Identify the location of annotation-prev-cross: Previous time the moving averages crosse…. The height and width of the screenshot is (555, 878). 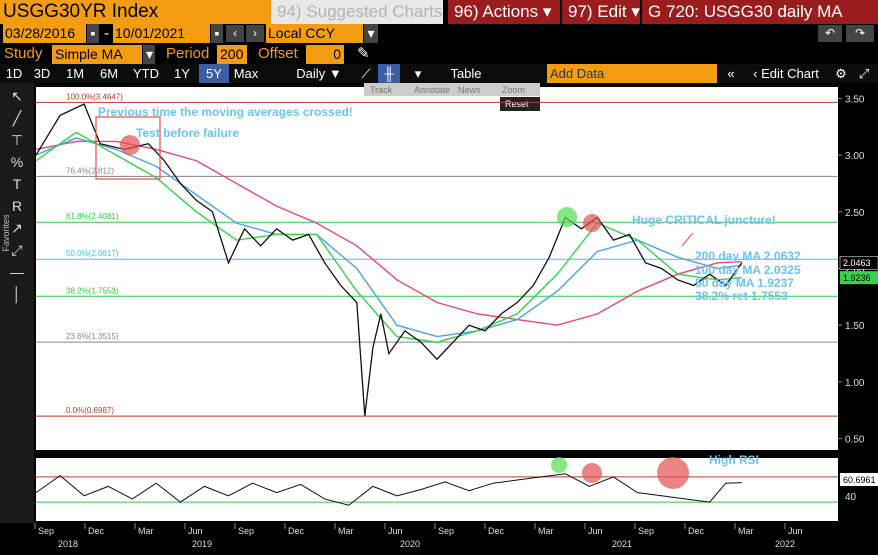
(225, 112).